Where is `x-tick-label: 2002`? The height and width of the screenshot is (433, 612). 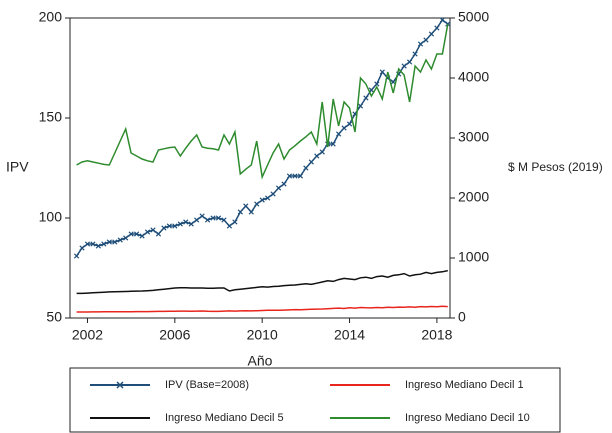 x-tick-label: 2002 is located at coordinates (87, 335).